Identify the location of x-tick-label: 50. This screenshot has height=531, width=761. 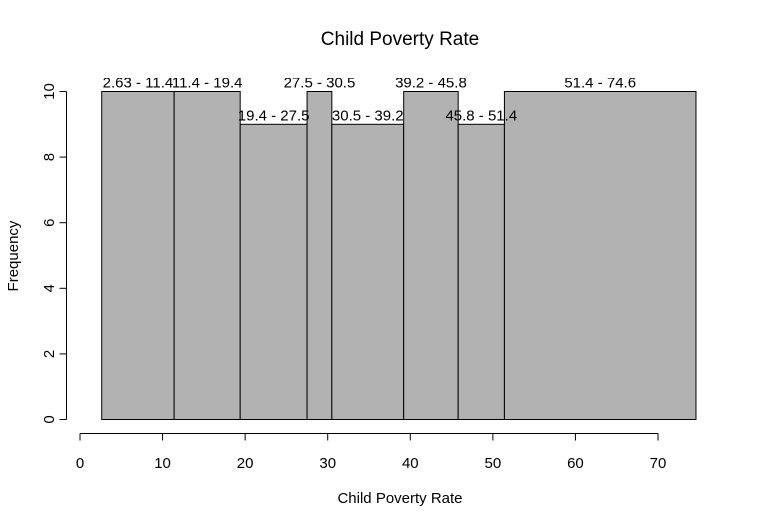
(493, 463).